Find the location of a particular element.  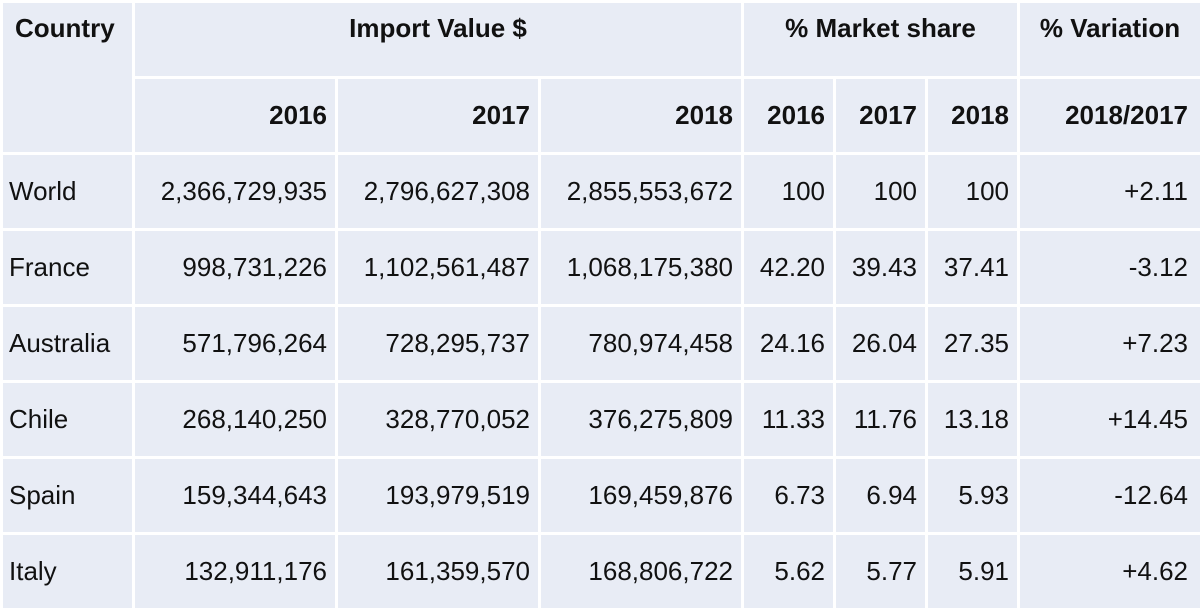

header-import-2016: 2016 is located at coordinates (235, 116).